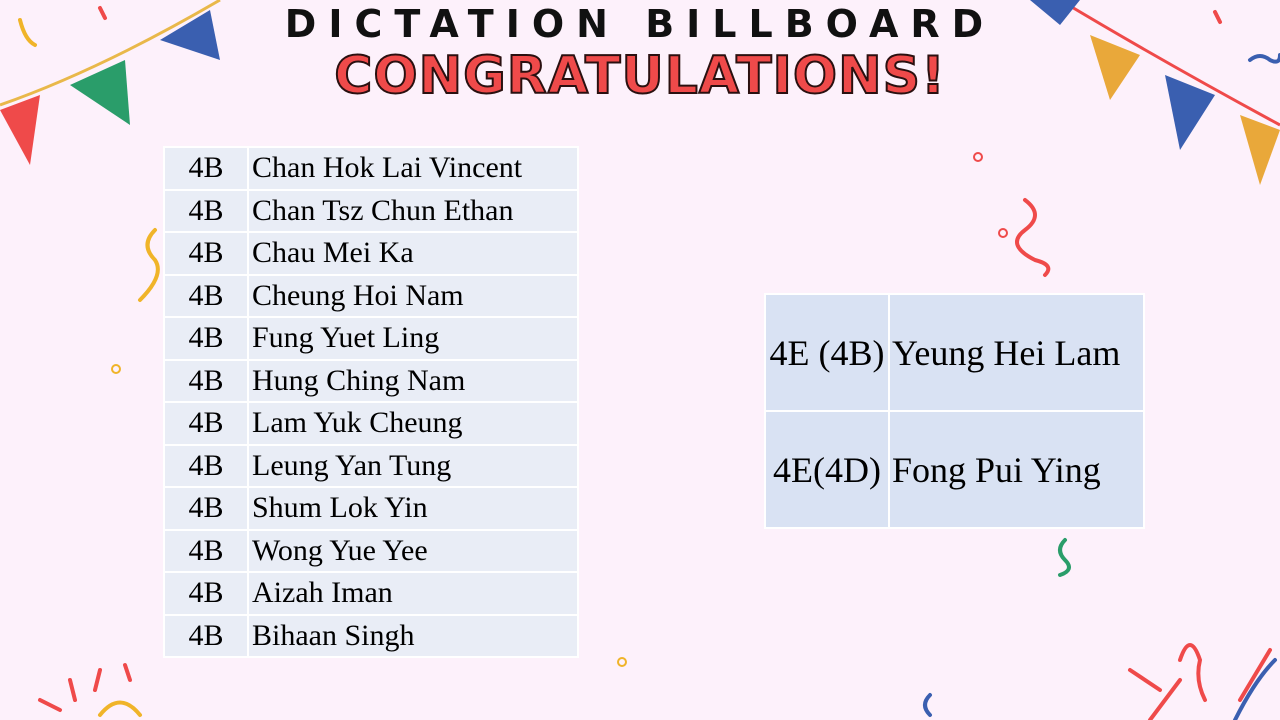 Image resolution: width=1280 pixels, height=720 pixels. I want to click on table-row: 4B Bihaan Singh, so click(371, 635).